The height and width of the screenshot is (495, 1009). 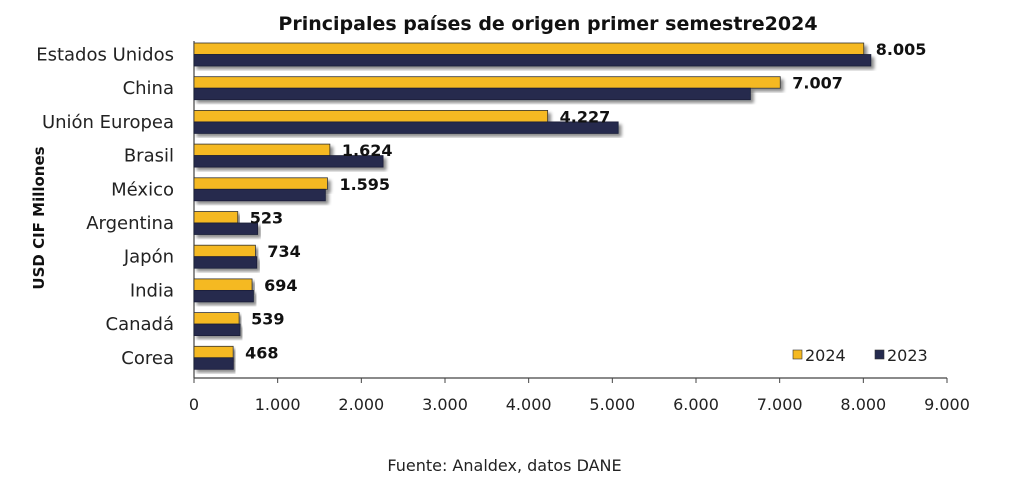 What do you see at coordinates (817, 83) in the screenshot?
I see `data-label: 7.007` at bounding box center [817, 83].